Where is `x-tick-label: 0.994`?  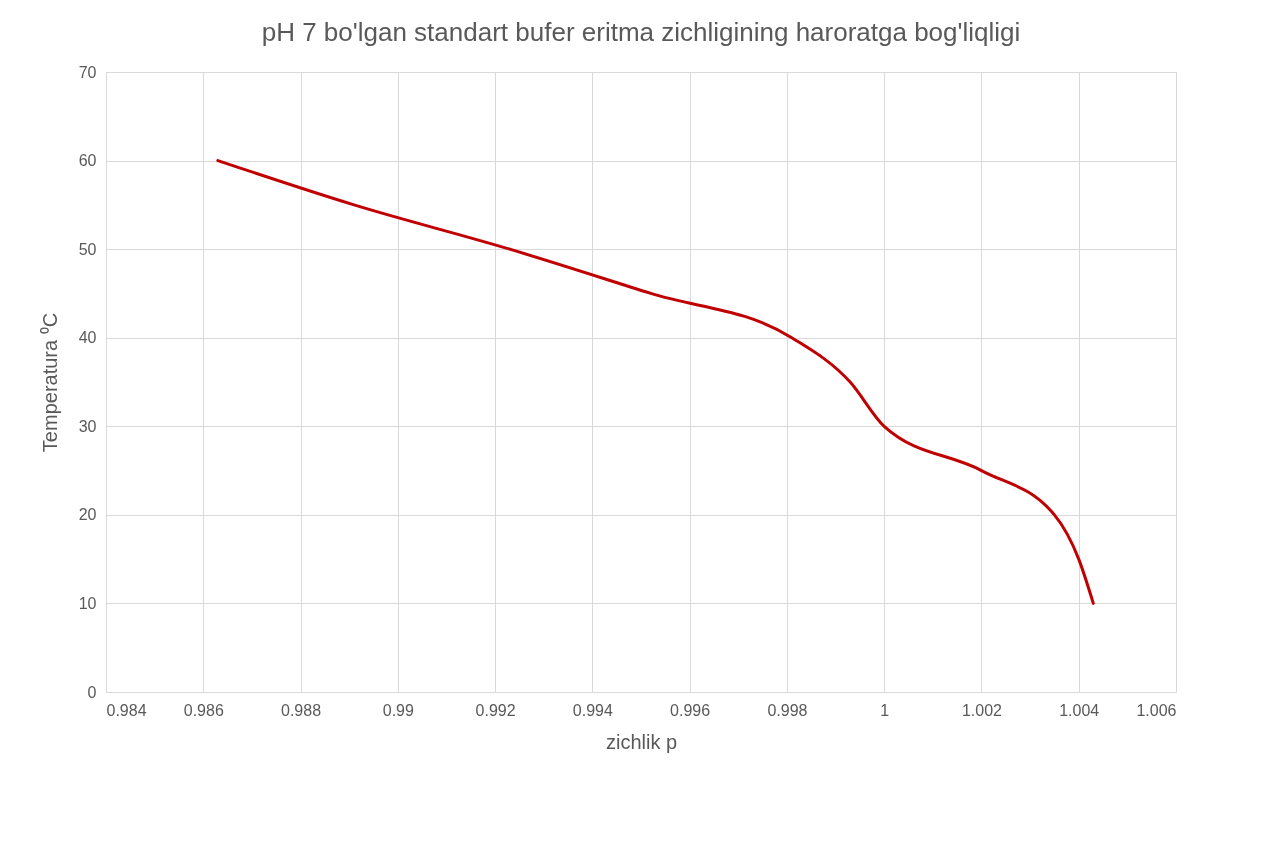 x-tick-label: 0.994 is located at coordinates (592, 710).